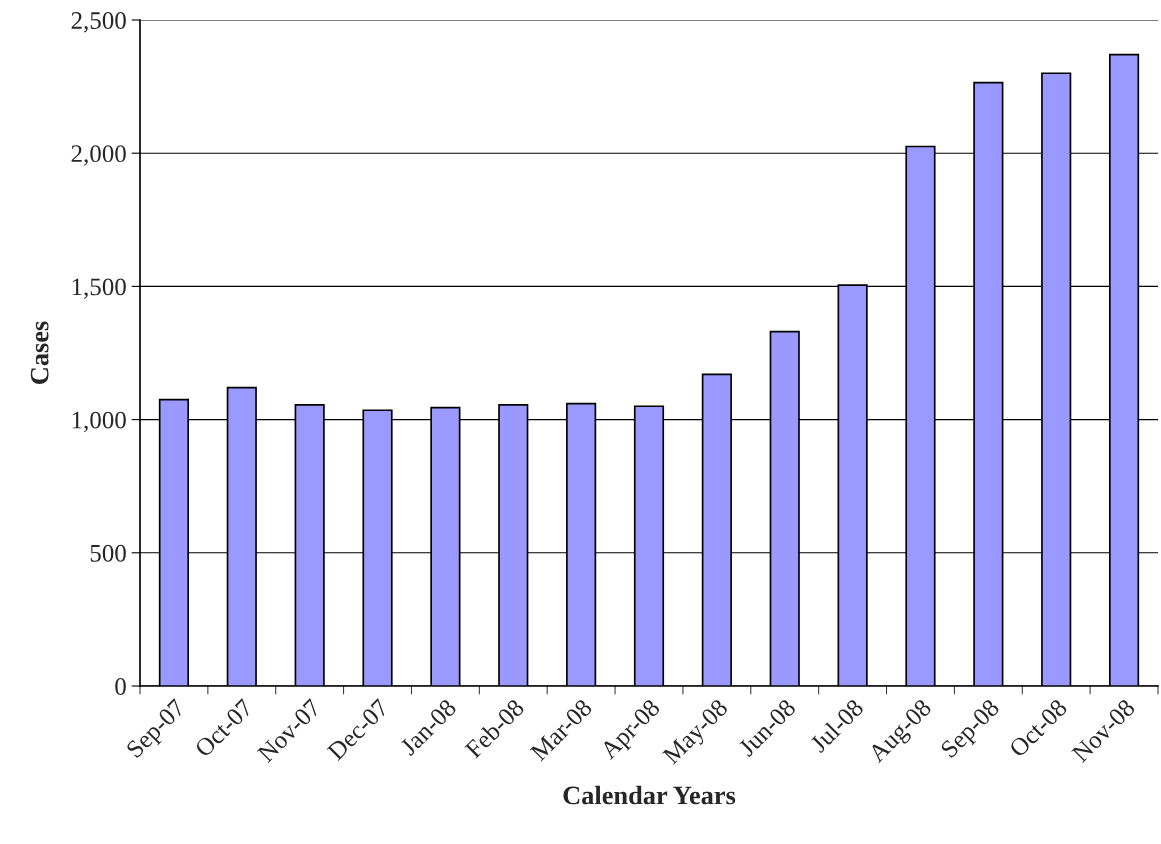 This screenshot has width=1161, height=844. I want to click on y-tick-label: 500, so click(108, 553).